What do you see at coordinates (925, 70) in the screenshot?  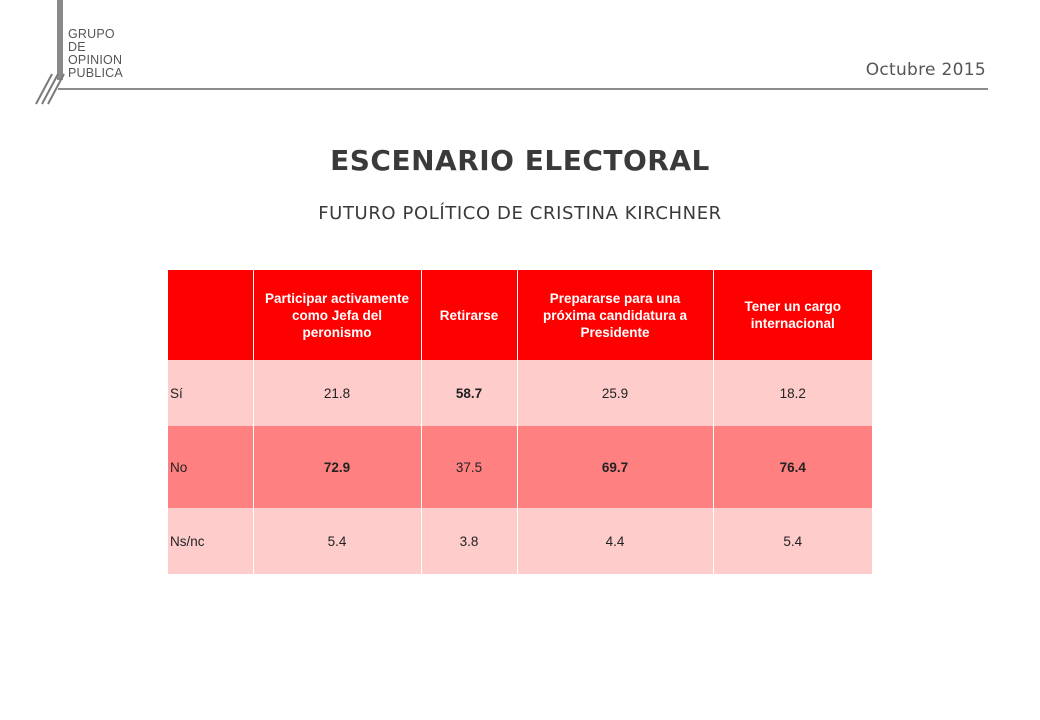 I see `date-label: Octubre 2015` at bounding box center [925, 70].